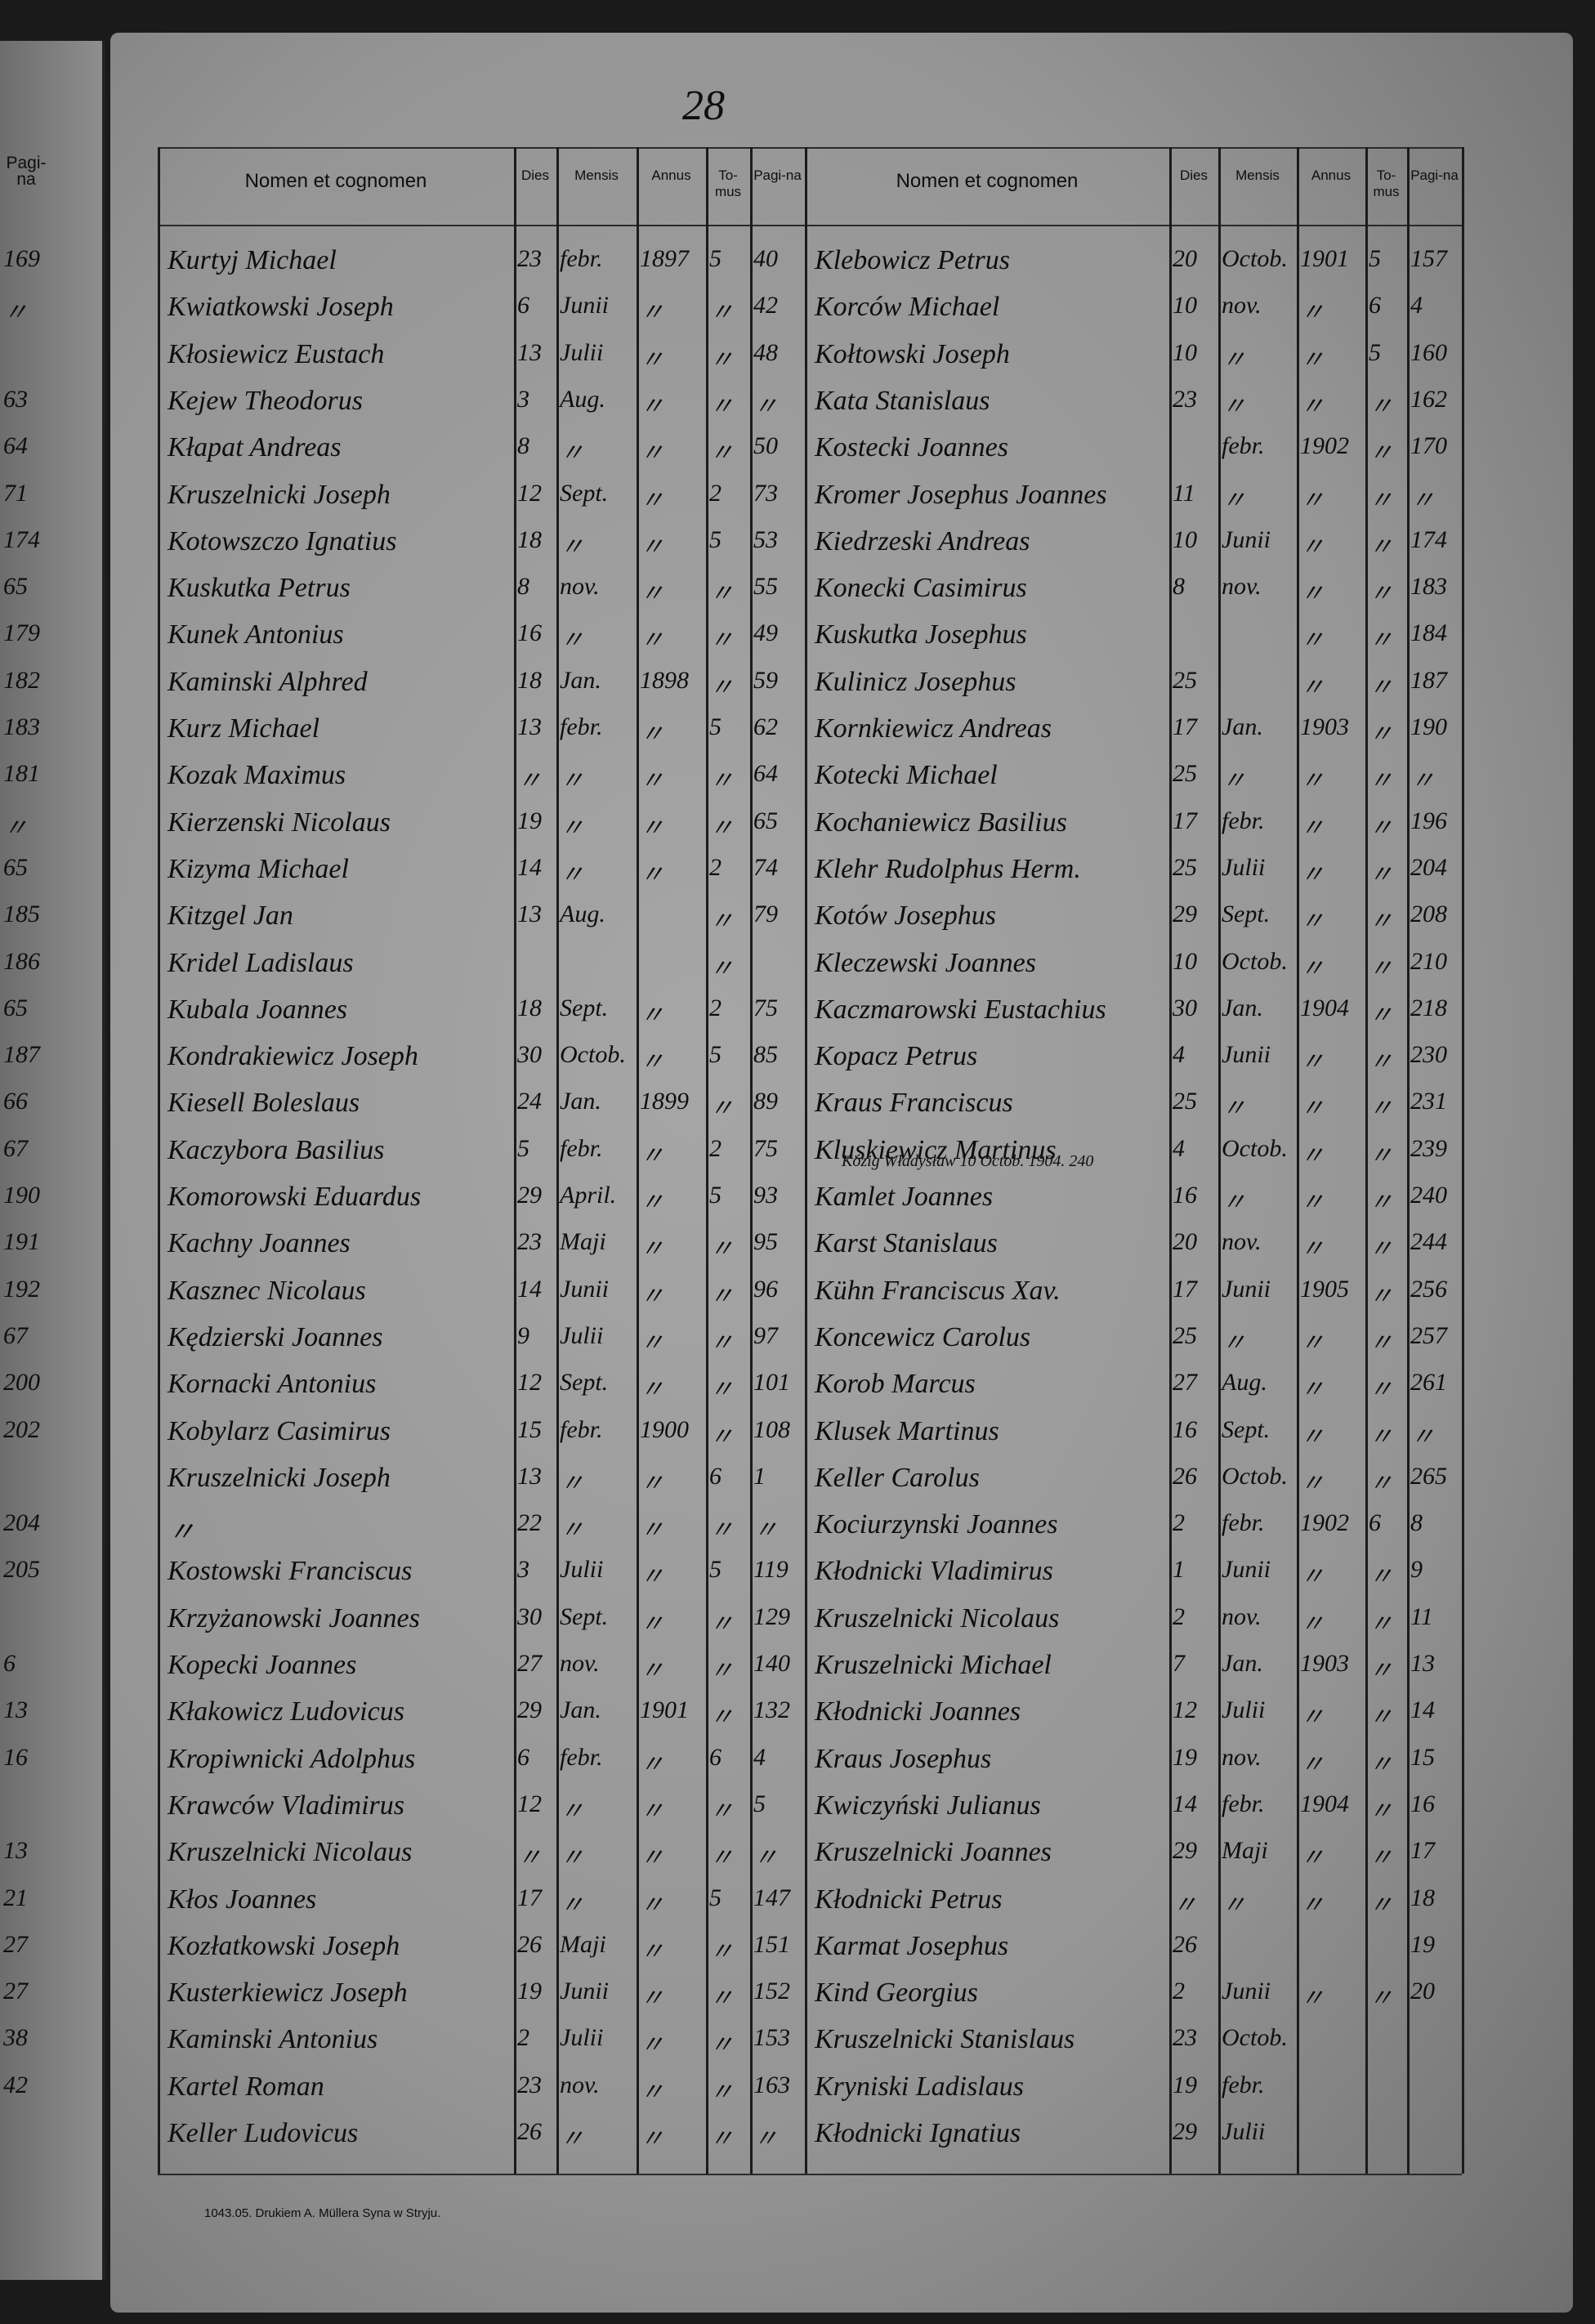 The height and width of the screenshot is (2324, 1595). Describe the element at coordinates (1428, 1195) in the screenshot. I see `date-cell: 240` at that location.